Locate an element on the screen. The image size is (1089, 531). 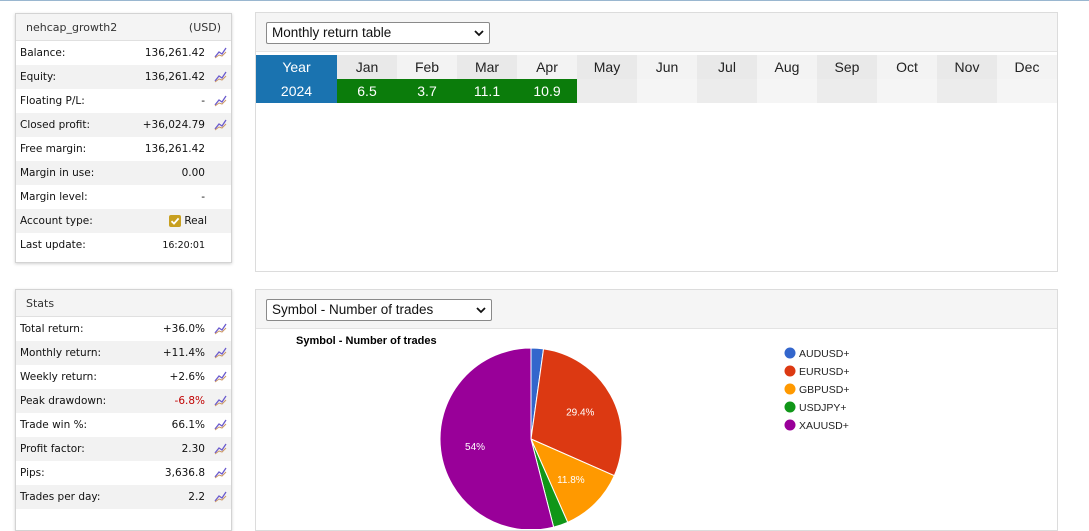
legend-label: AUDUSD+ is located at coordinates (824, 354).